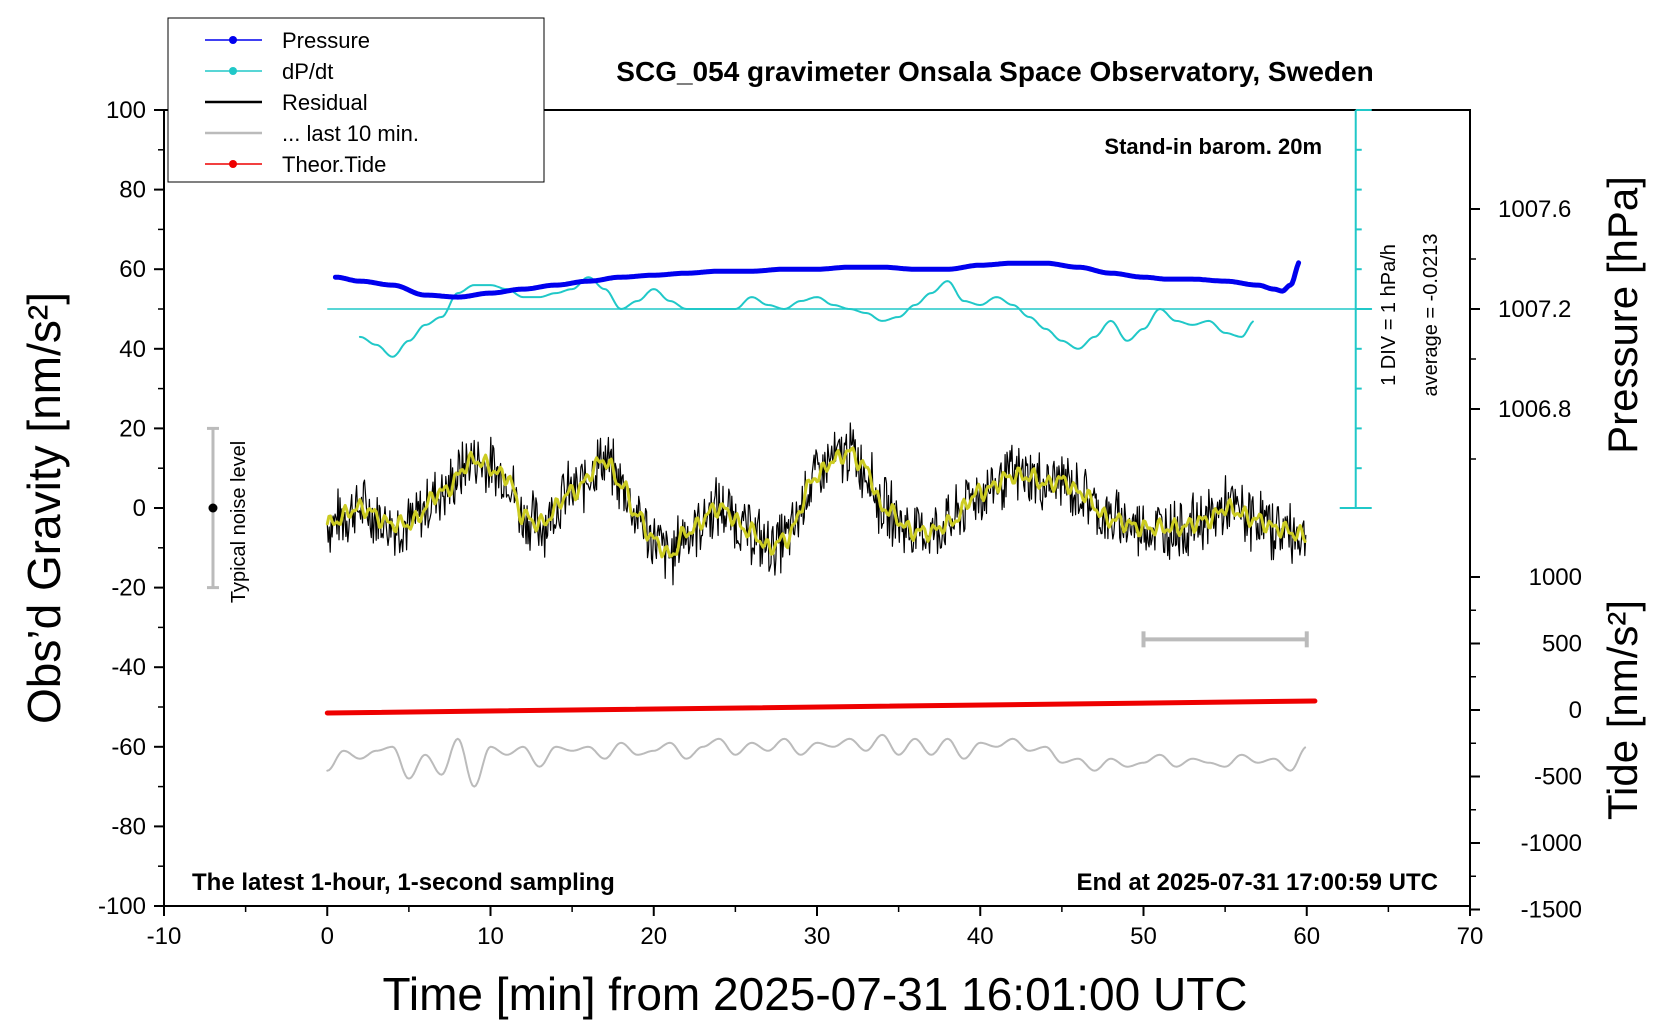  I want to click on x-tick-label: 40, so click(980, 936).